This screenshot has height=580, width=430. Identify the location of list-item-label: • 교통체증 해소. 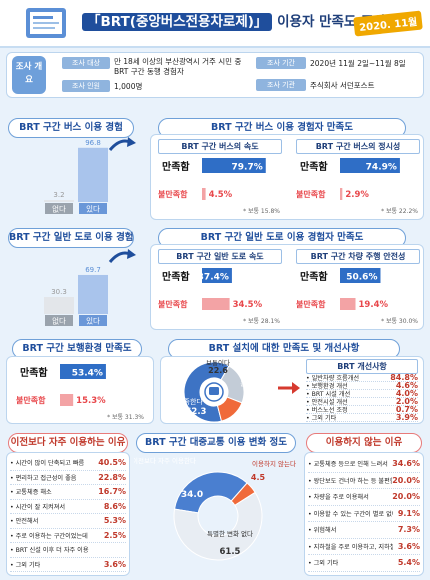
(31, 493).